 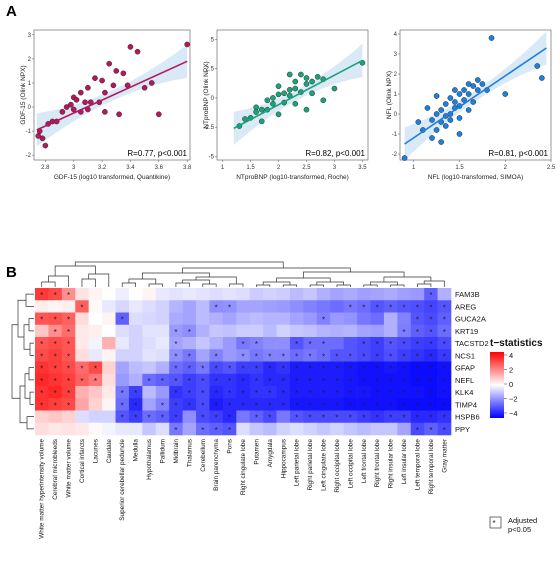 I want to click on x-tick-label: 2, so click(x=506, y=168).